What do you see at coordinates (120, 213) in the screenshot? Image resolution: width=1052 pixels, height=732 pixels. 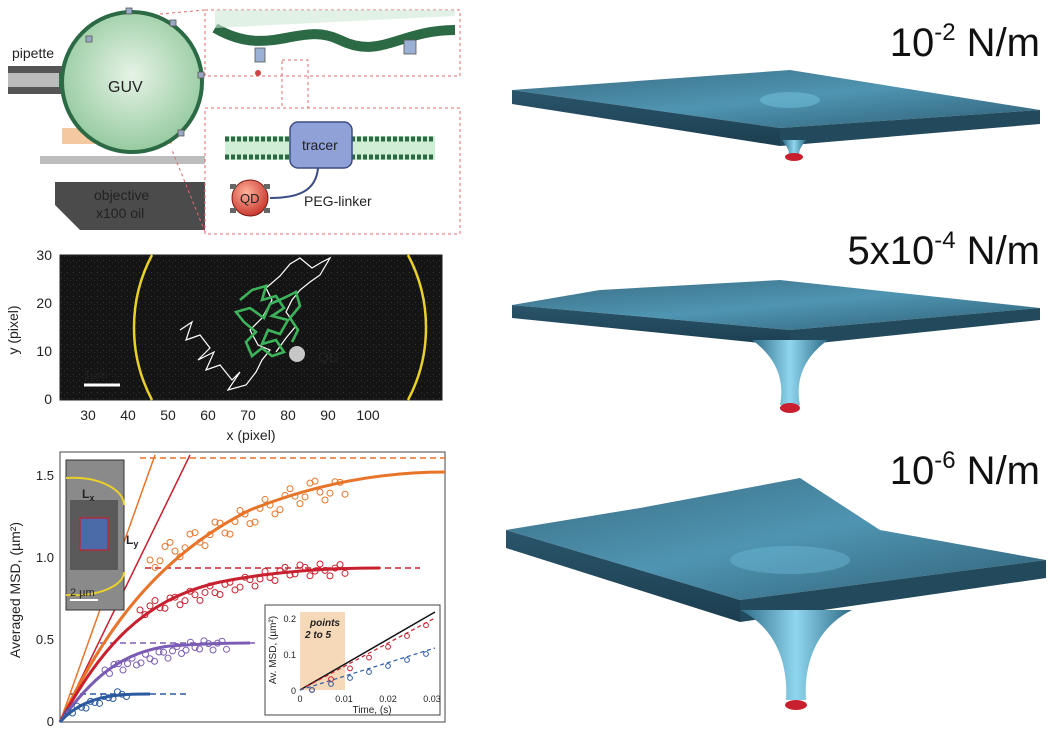 I see `objective-label-2: x100 oil` at bounding box center [120, 213].